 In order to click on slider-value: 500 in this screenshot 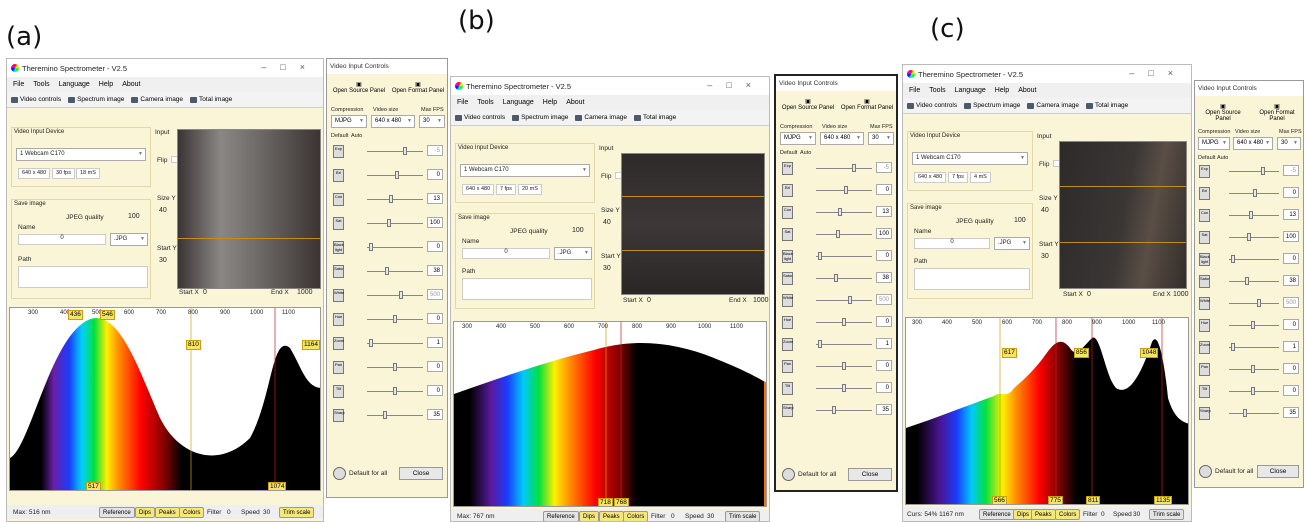, I will do `click(1291, 302)`.